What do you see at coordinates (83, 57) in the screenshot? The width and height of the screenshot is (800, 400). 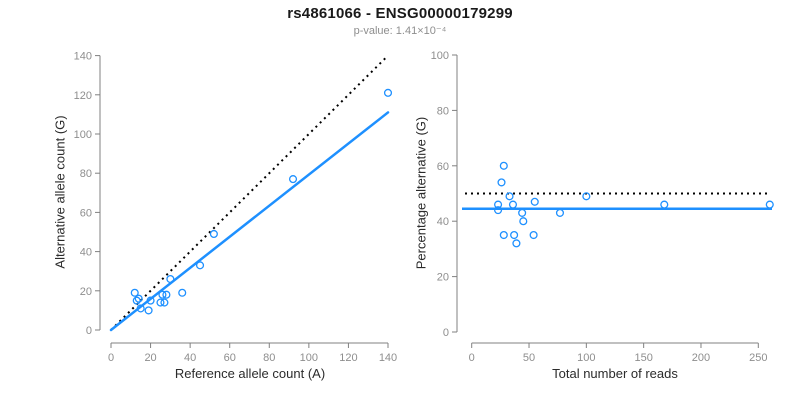 I see `y-tick-label: 140` at bounding box center [83, 57].